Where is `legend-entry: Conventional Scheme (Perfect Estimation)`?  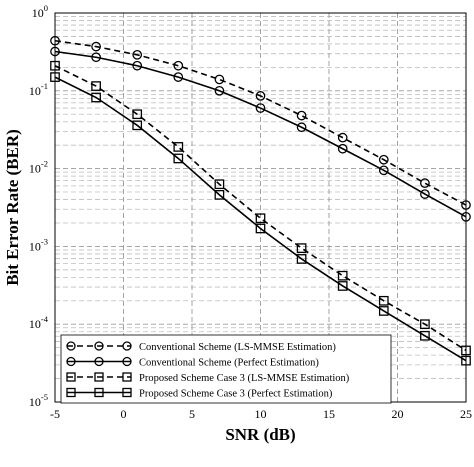
legend-entry: Conventional Scheme (Perfect Estimation) is located at coordinates (192, 362).